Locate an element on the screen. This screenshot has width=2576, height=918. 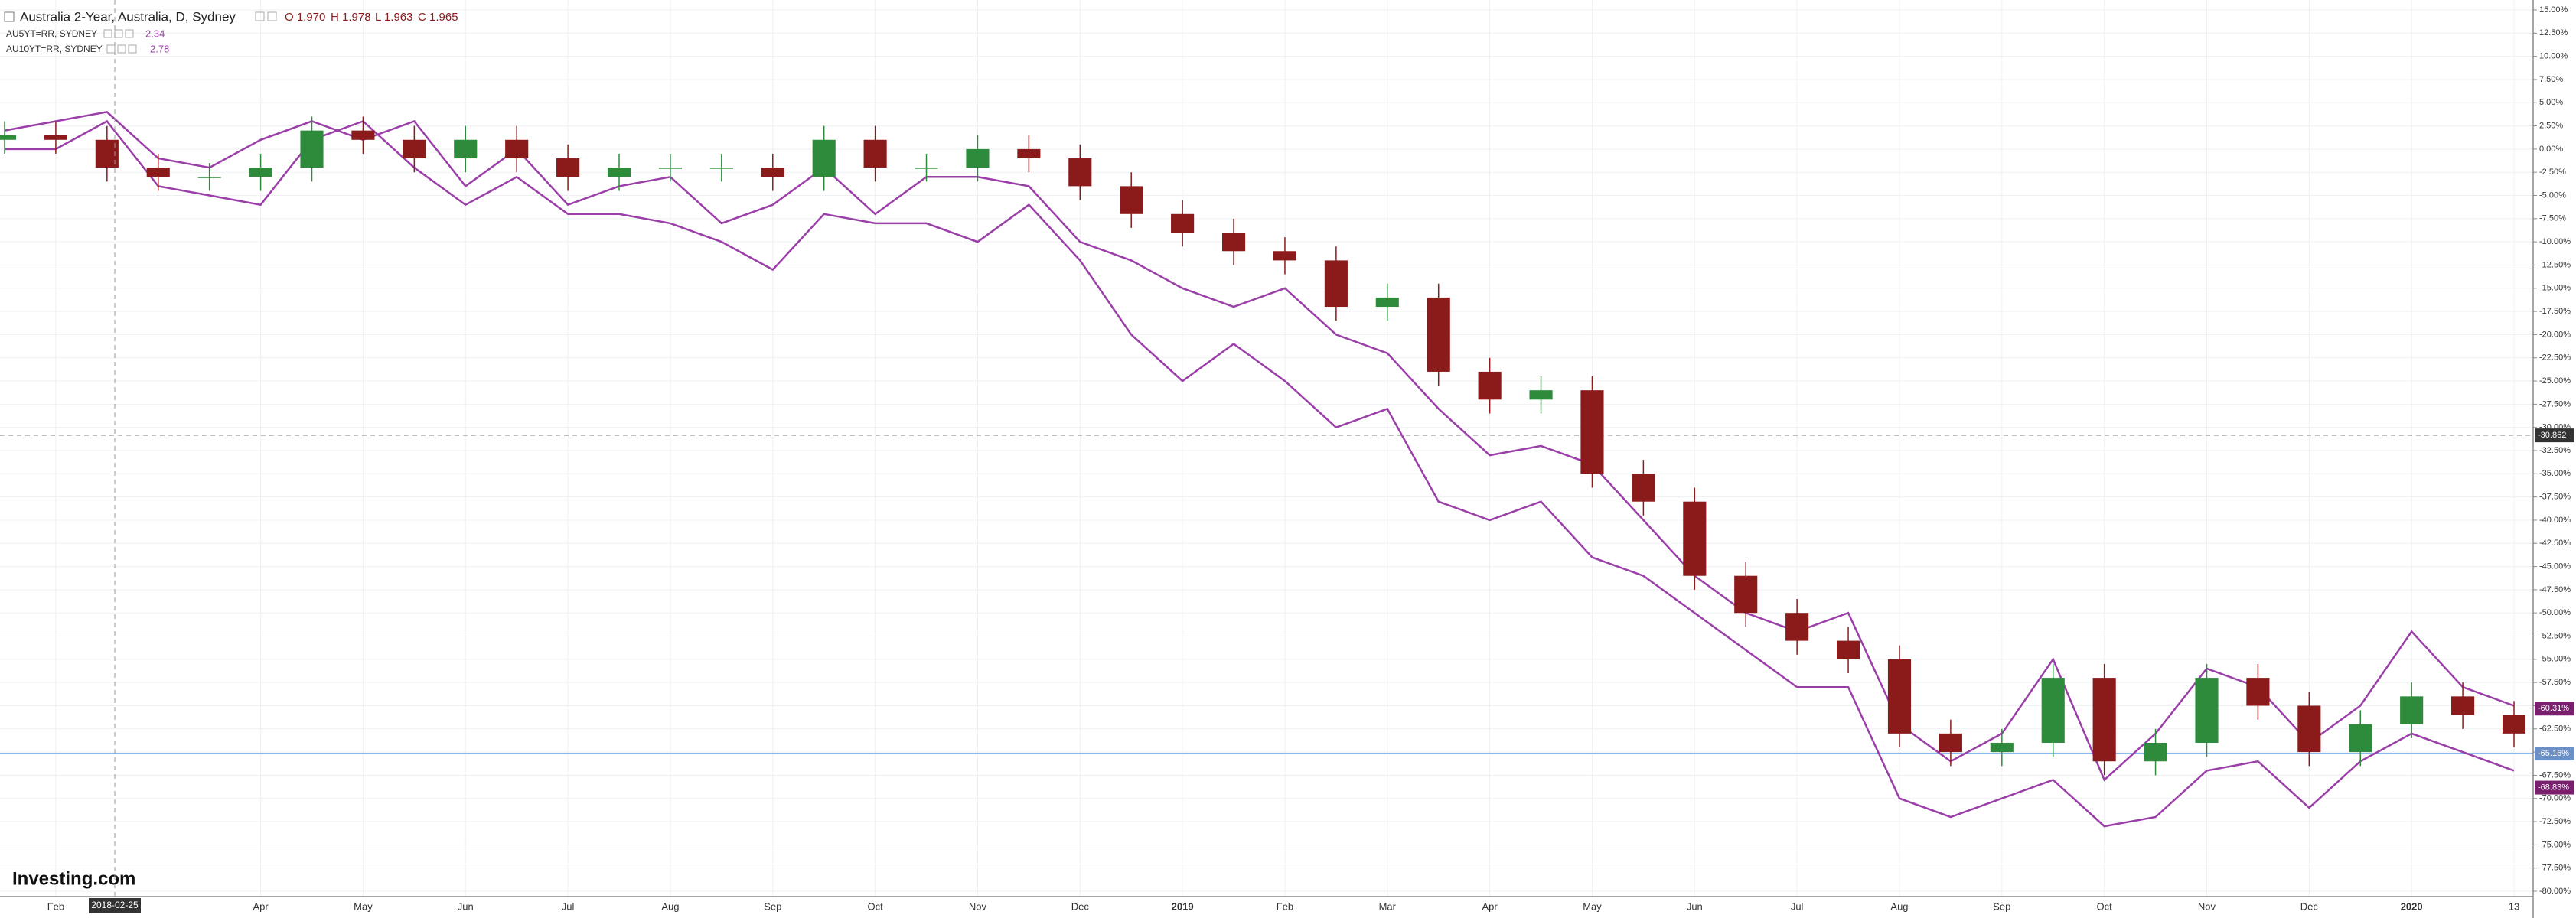
y-tick-label: -57.50% is located at coordinates (2555, 682).